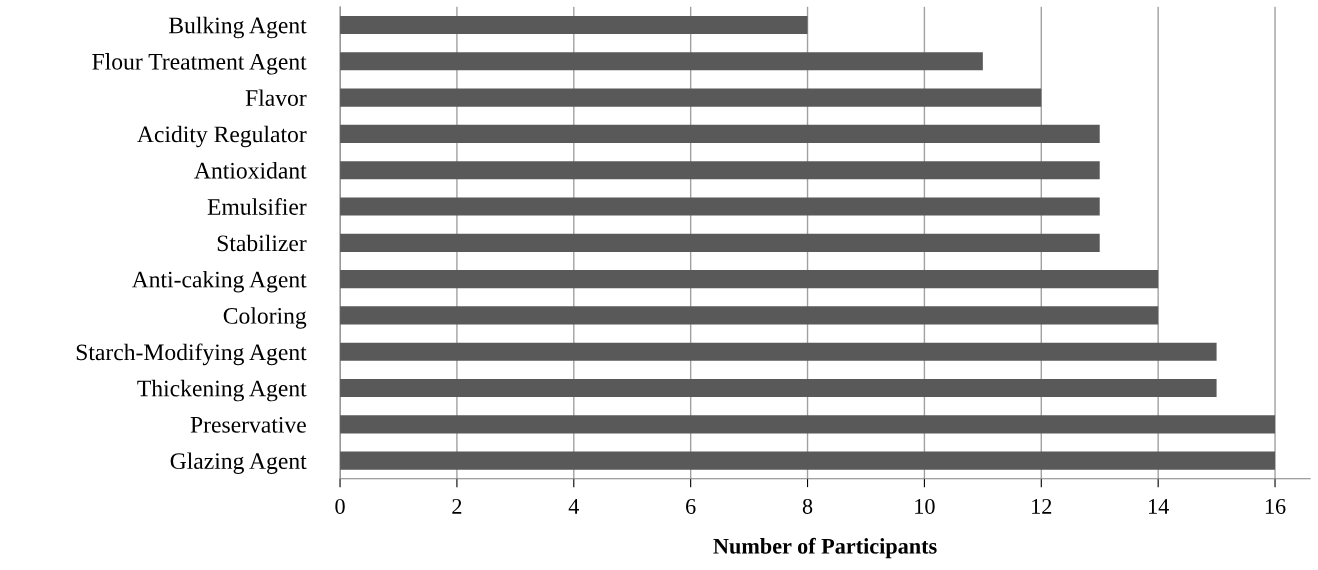 The image size is (1318, 570). I want to click on x-tick-label: 2, so click(457, 506).